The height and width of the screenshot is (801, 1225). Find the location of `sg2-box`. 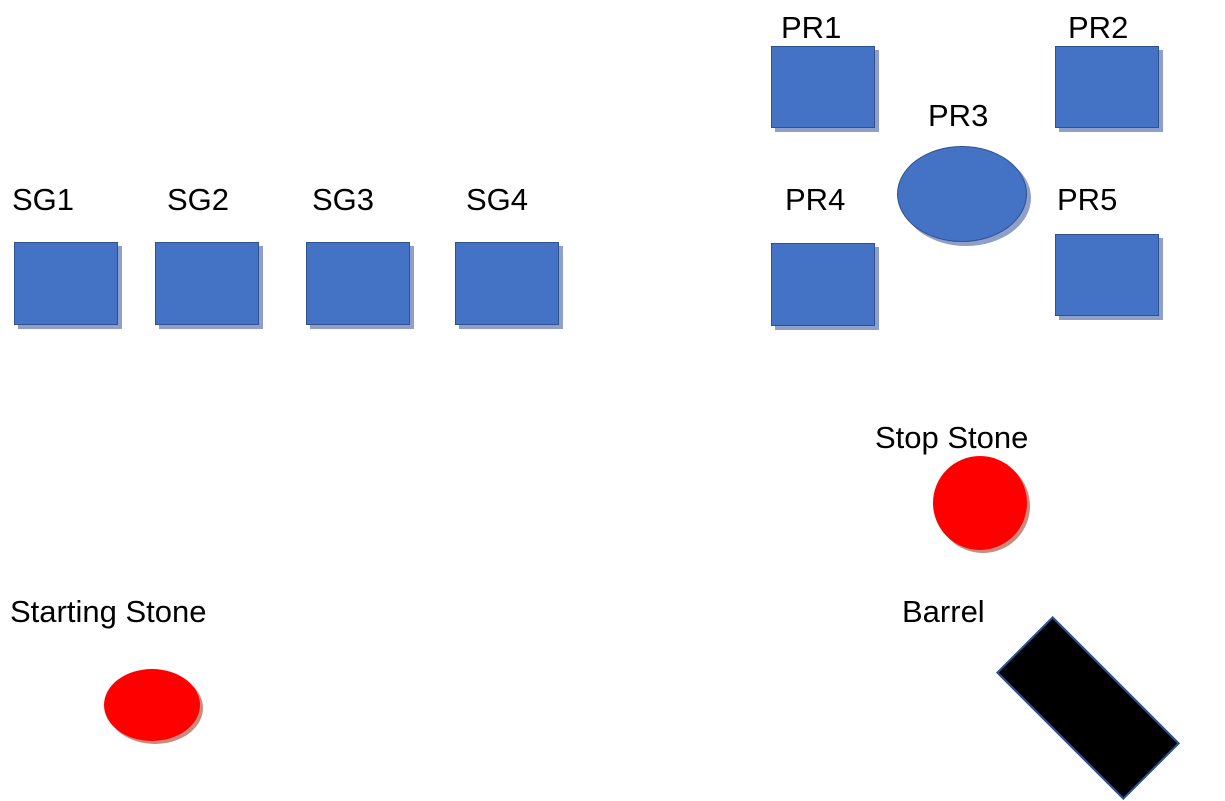

sg2-box is located at coordinates (207, 283).